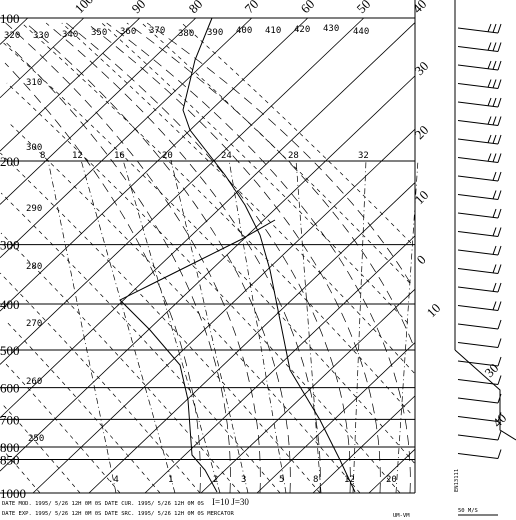 This screenshot has width=516, height=520. I want to click on mixing-ratio-top-labels: 20, so click(167, 156).